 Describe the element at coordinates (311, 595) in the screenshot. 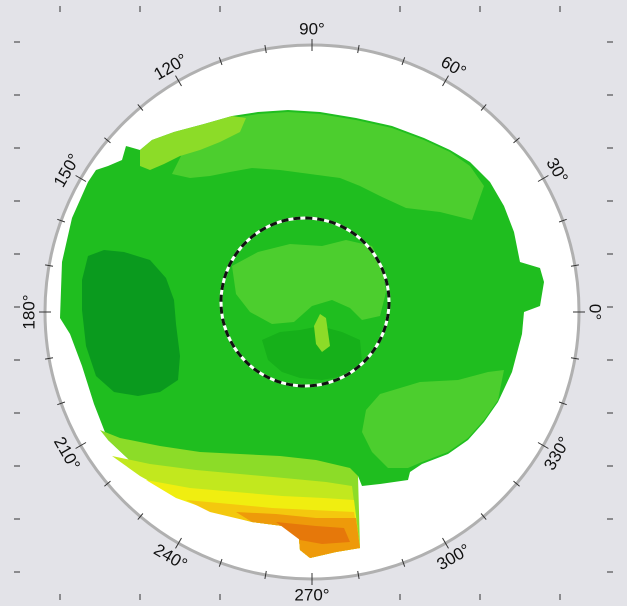

I see `angle-label-270: 270°` at that location.